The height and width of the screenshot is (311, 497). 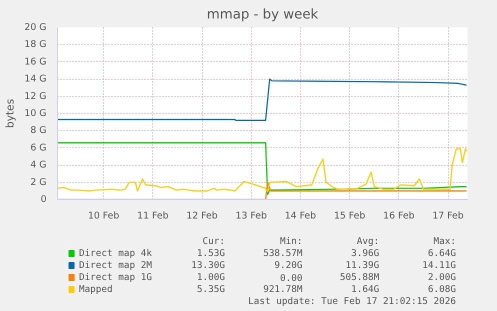 What do you see at coordinates (211, 277) in the screenshot?
I see `text: 1.00G` at bounding box center [211, 277].